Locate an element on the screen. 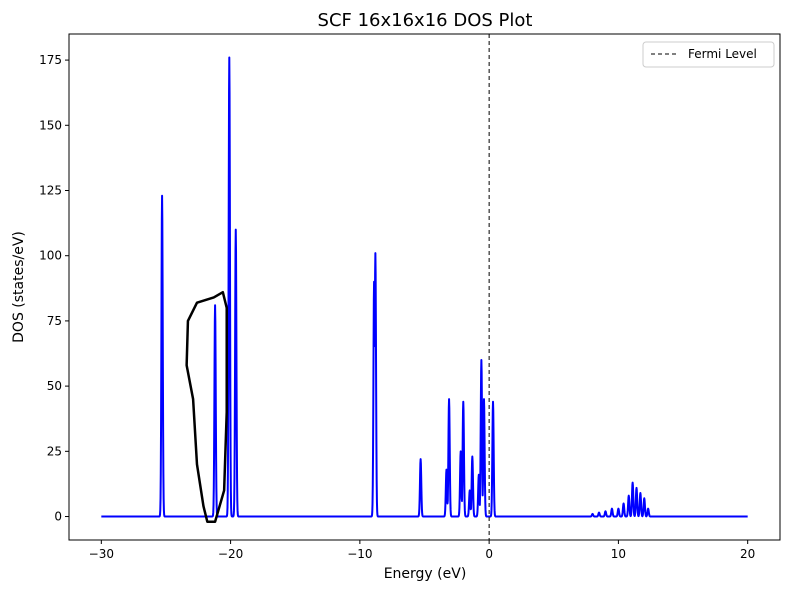 The width and height of the screenshot is (790, 594). x-axis-label: Energy (eV) is located at coordinates (425, 574).